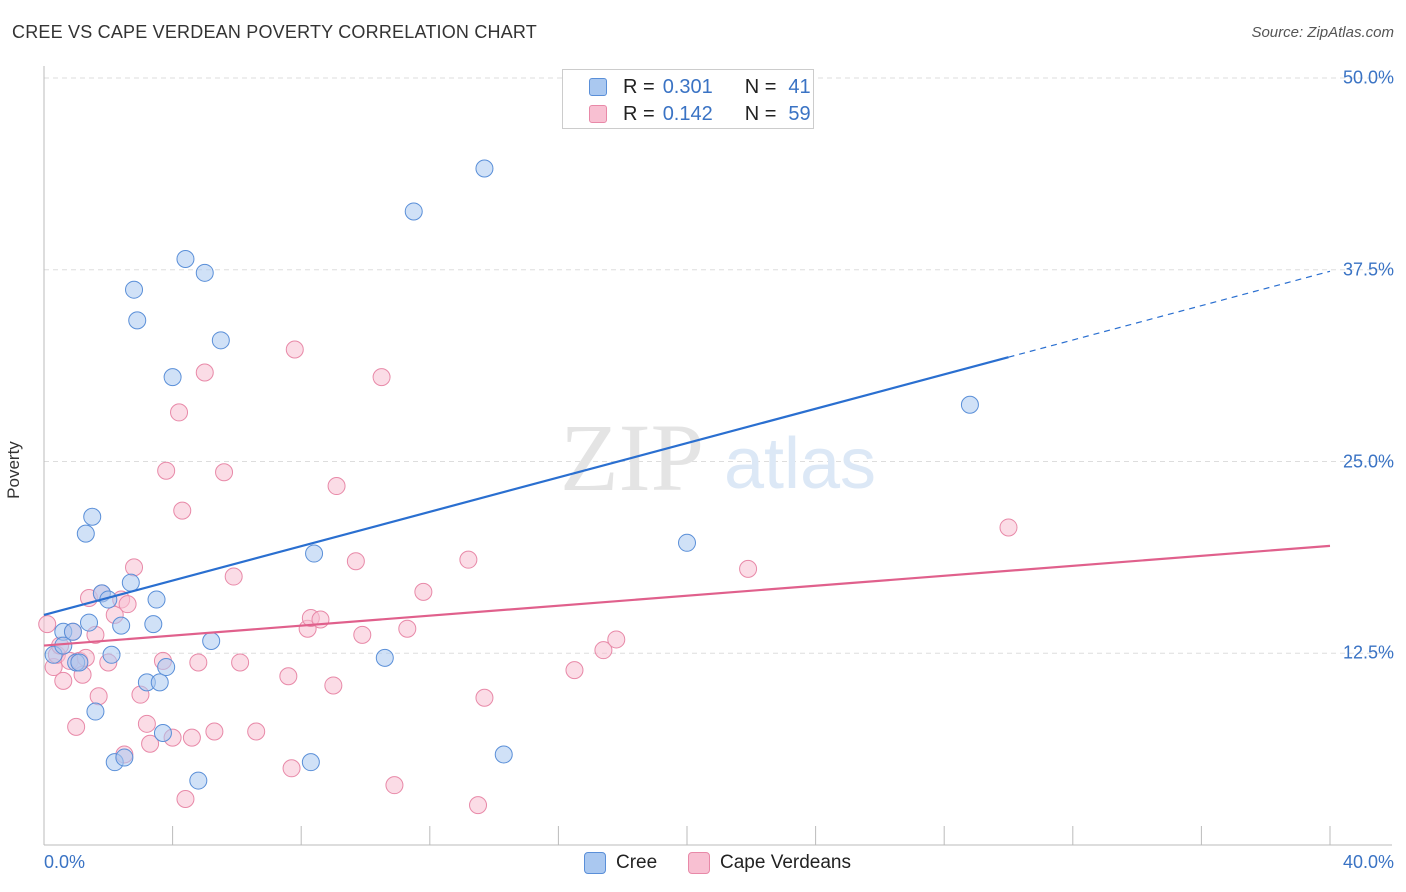  What do you see at coordinates (1322, 32) in the screenshot?
I see `chart-source: Source: ZipAtlas.com` at bounding box center [1322, 32].